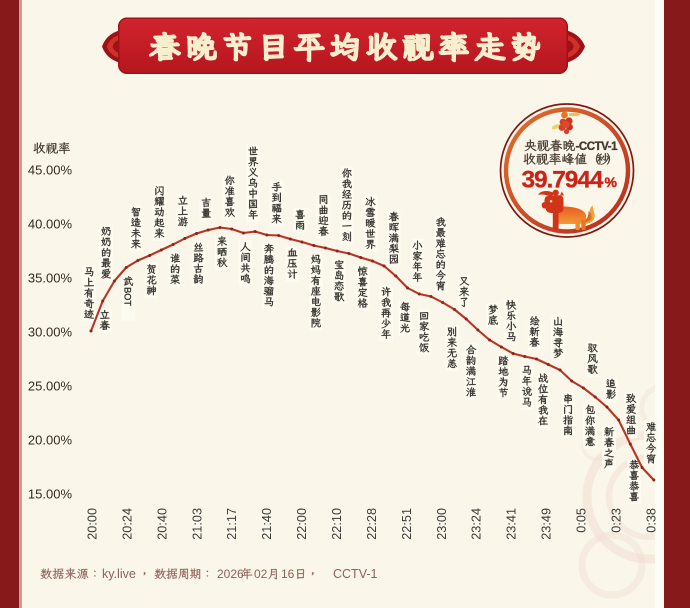  Describe the element at coordinates (50, 386) in the screenshot. I see `svg-text: 25.00%` at that location.